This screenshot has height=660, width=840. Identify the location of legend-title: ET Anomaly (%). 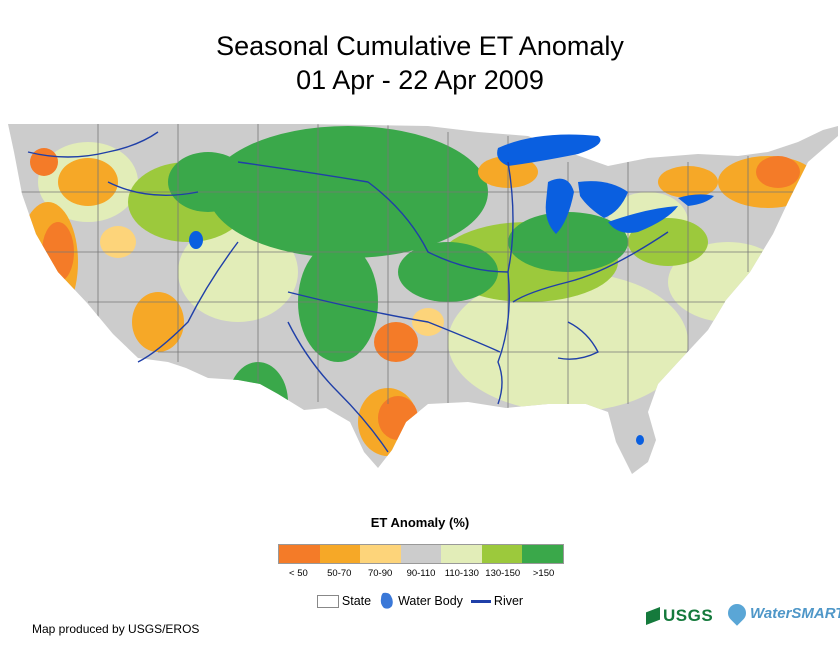
(420, 522).